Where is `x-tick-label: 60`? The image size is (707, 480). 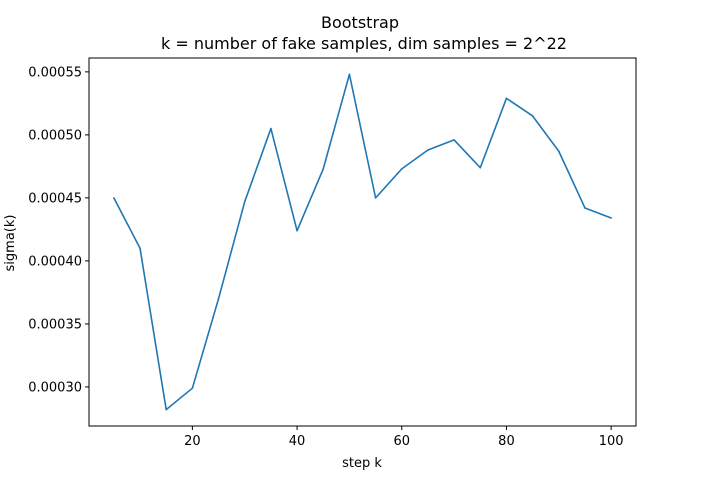 x-tick-label: 60 is located at coordinates (401, 441).